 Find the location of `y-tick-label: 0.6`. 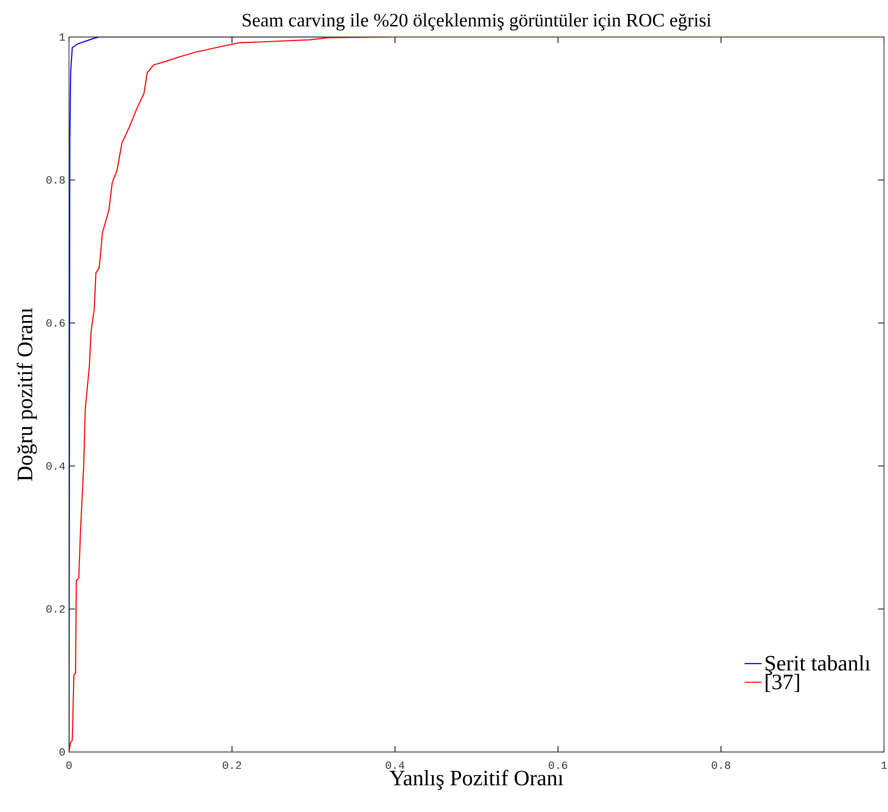

y-tick-label: 0.6 is located at coordinates (55, 323).